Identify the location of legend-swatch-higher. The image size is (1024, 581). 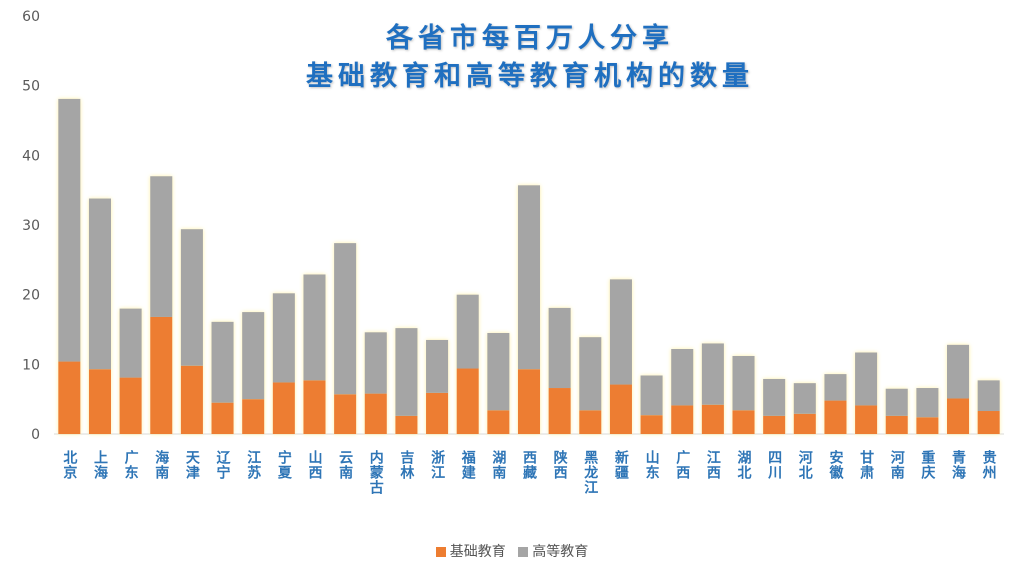
(523, 552).